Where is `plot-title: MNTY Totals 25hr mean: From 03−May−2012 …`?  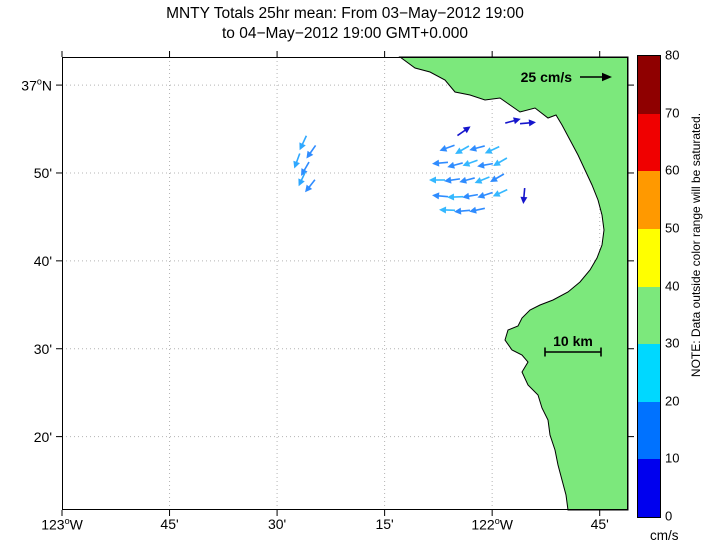
plot-title: MNTY Totals 25hr mean: From 03−May−2012 … is located at coordinates (345, 24).